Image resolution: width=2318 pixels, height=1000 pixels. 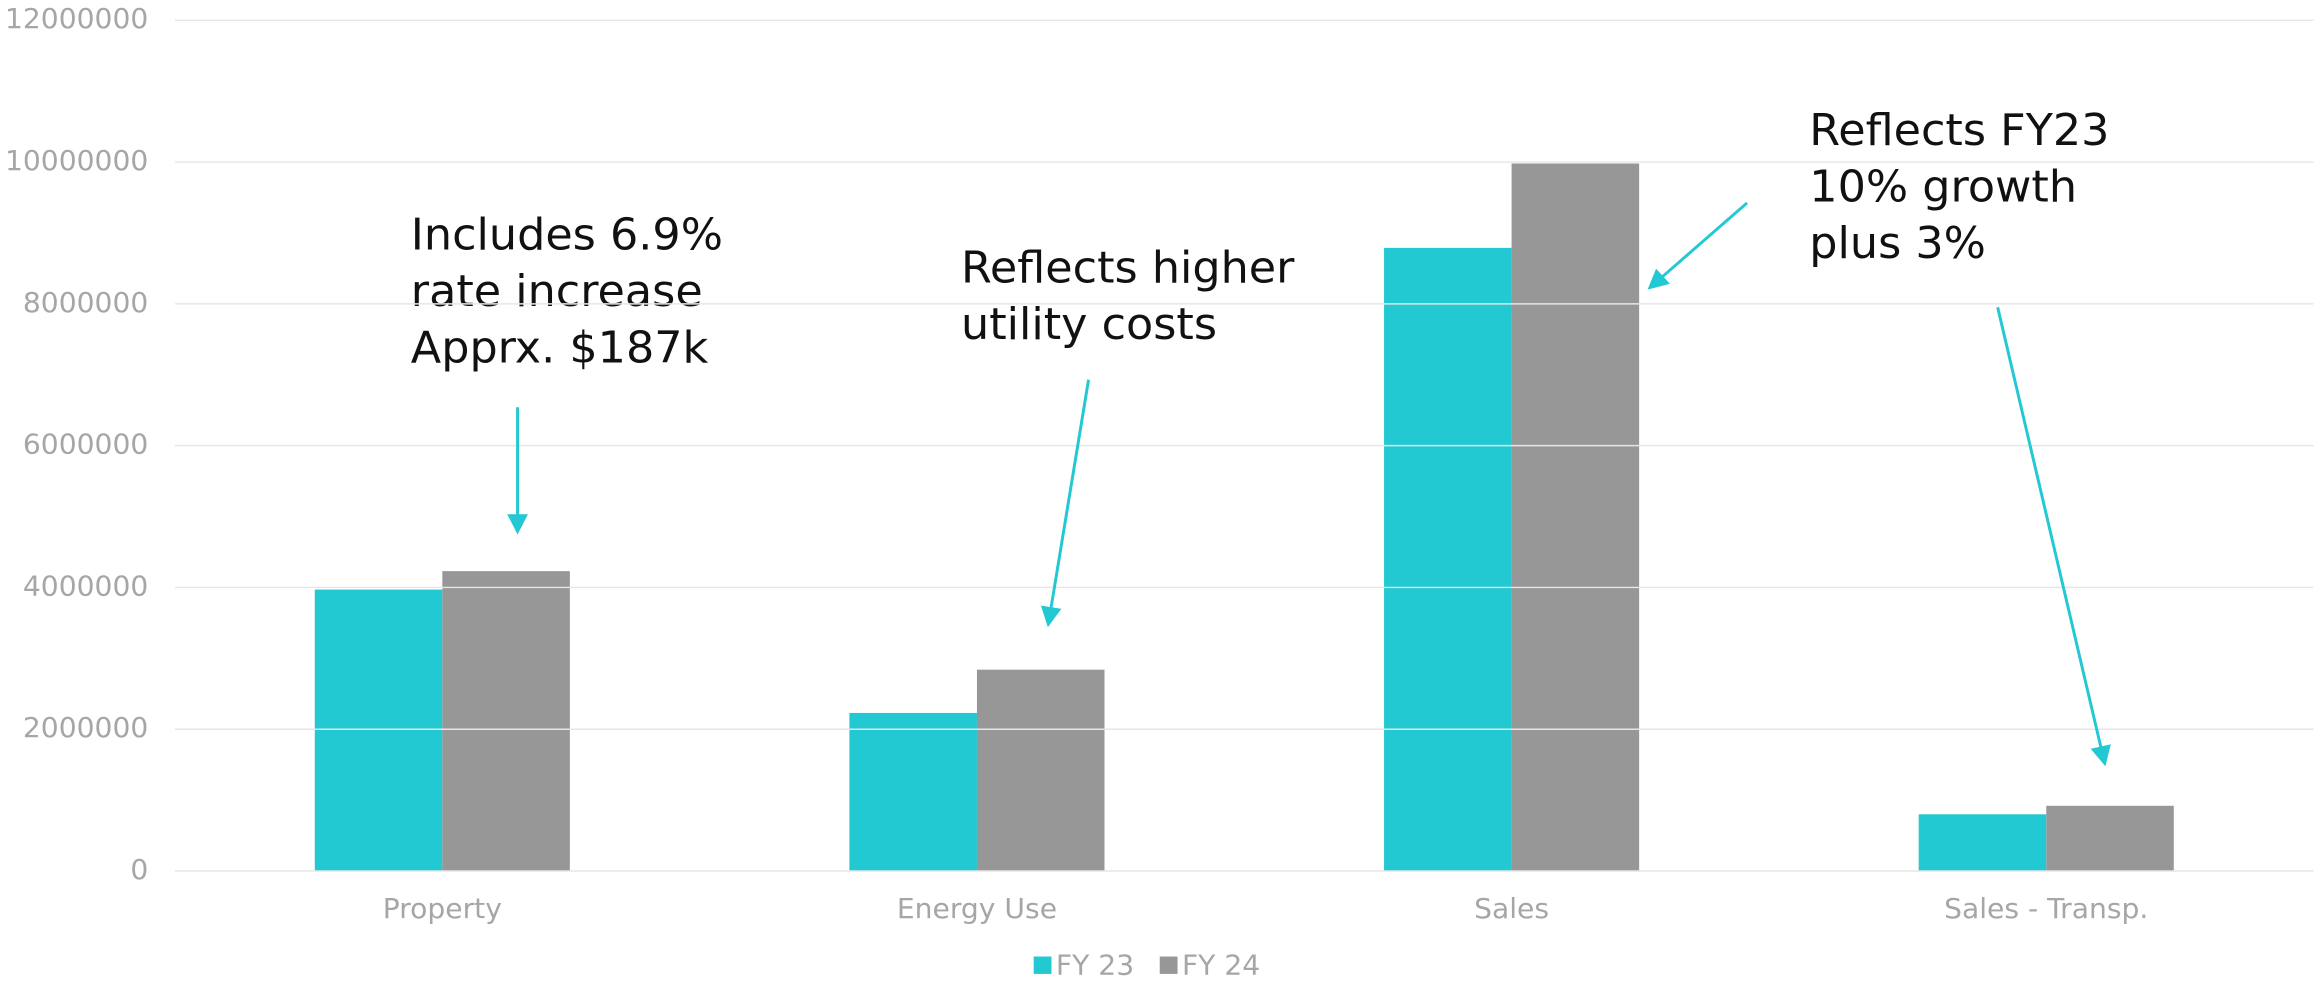 I want to click on legend-label: FY 23, so click(x=1095, y=965).